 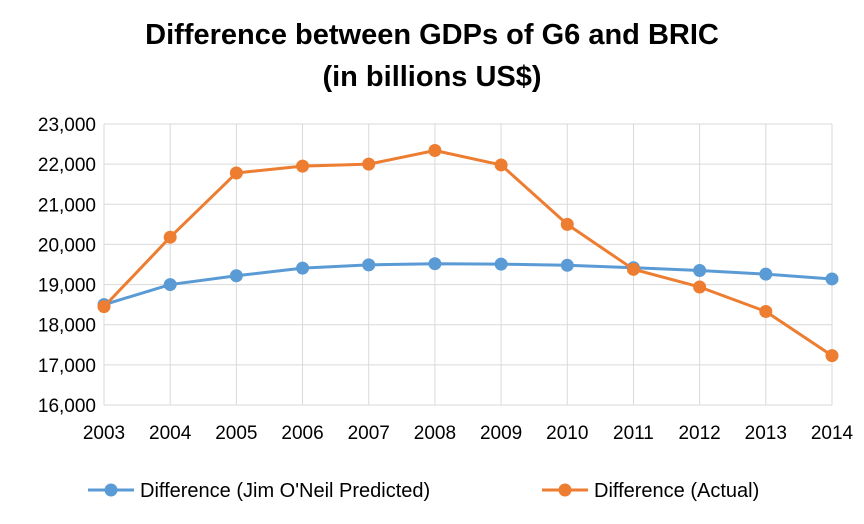 What do you see at coordinates (67, 366) in the screenshot?
I see `y-tick-label: 17,000` at bounding box center [67, 366].